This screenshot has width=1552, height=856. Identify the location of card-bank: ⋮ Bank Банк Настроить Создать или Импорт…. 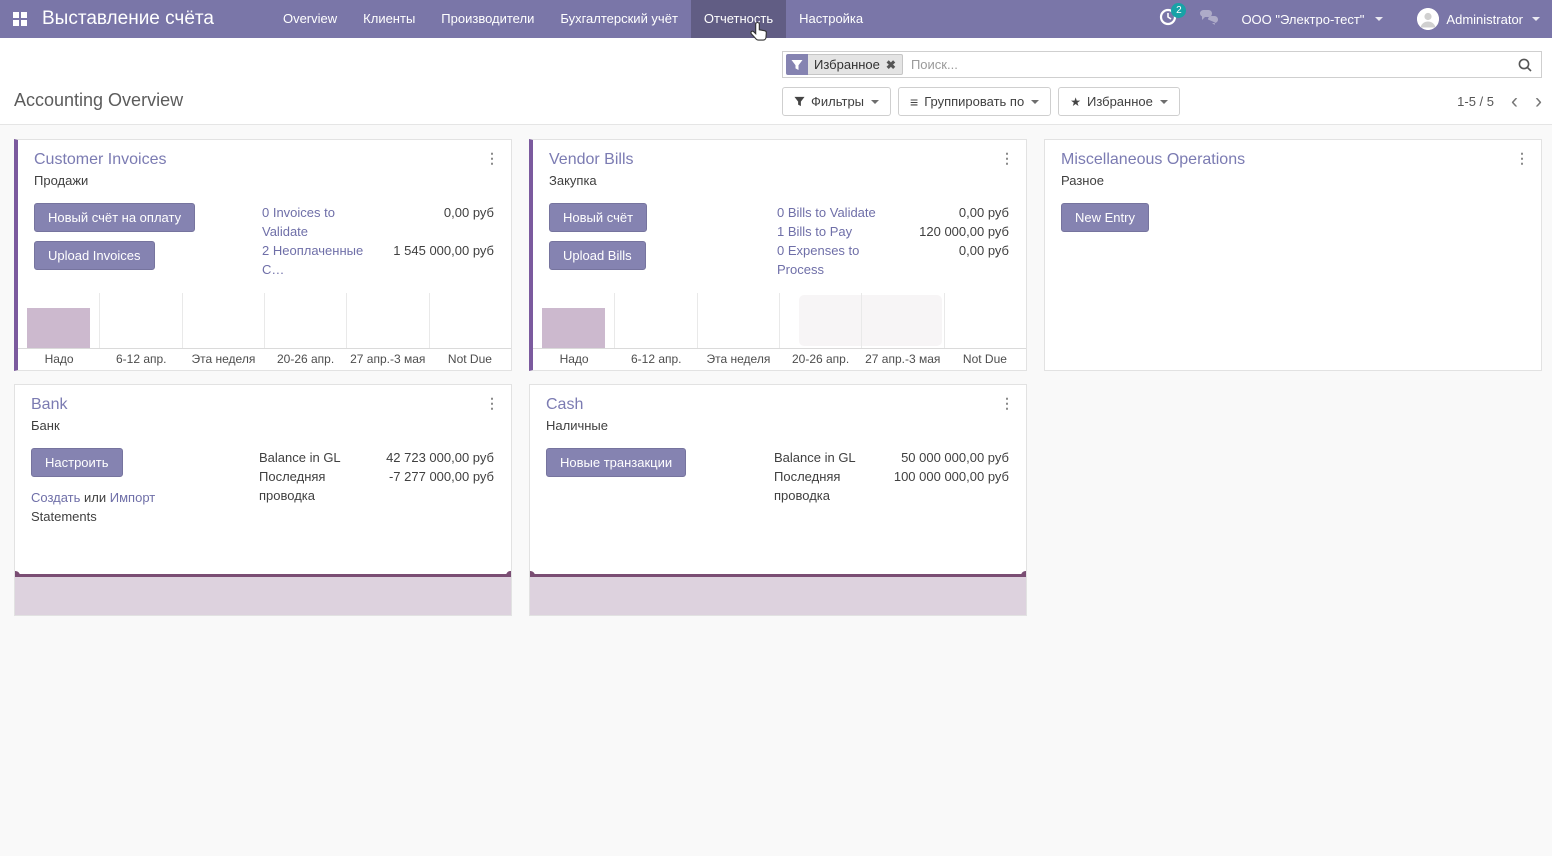
(263, 500).